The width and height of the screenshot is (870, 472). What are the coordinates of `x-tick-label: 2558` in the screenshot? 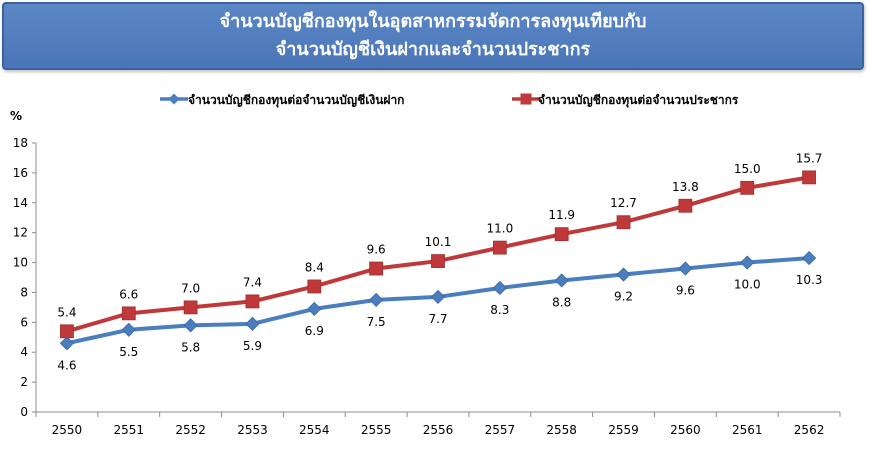 It's located at (561, 430).